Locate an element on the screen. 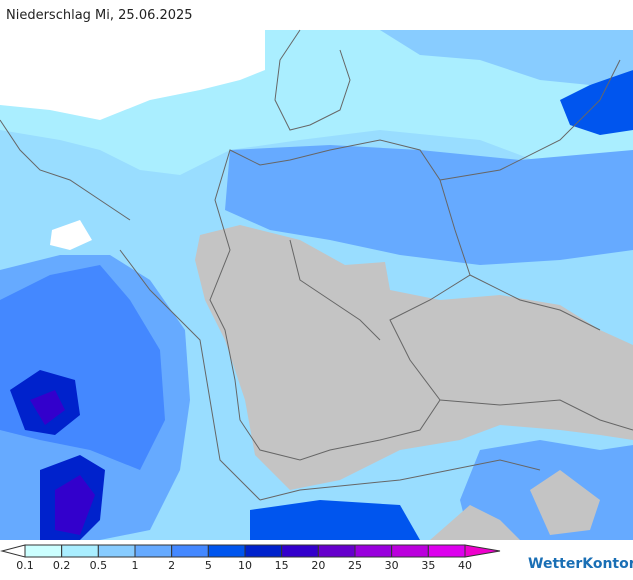  legend-label: 35 is located at coordinates (428, 565).